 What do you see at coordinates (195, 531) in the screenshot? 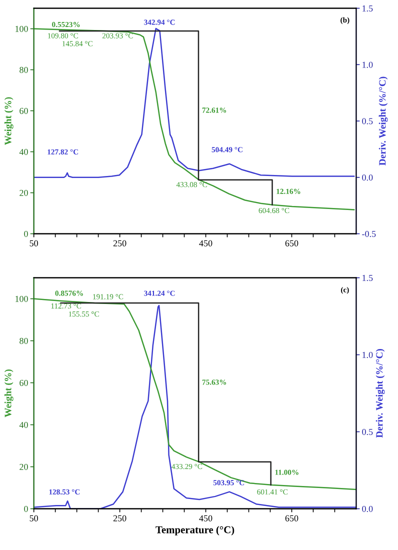
I see `x-axis-title: Temperature (°C)` at bounding box center [195, 531].